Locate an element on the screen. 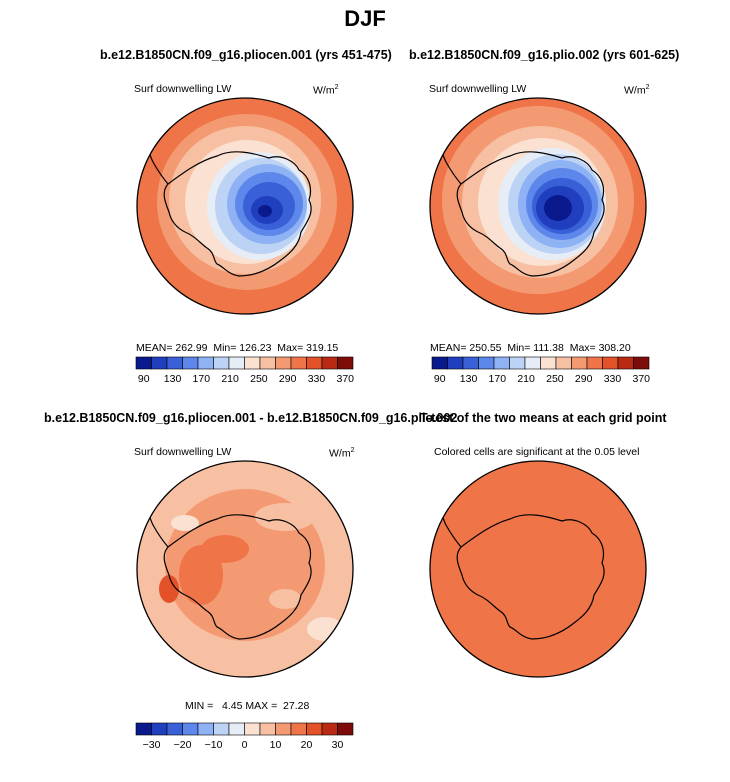  colorbar-tick-label: 30 is located at coordinates (338, 745).